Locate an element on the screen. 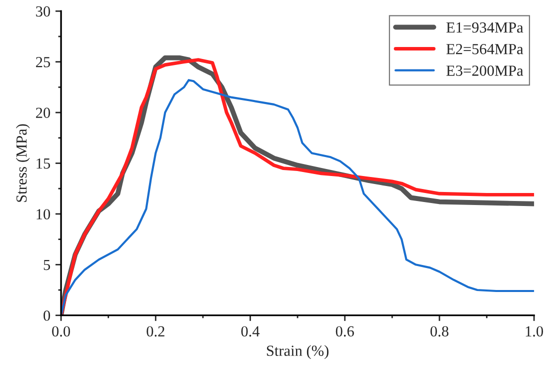 The width and height of the screenshot is (550, 371). y-tick-label: 15 is located at coordinates (43, 163).